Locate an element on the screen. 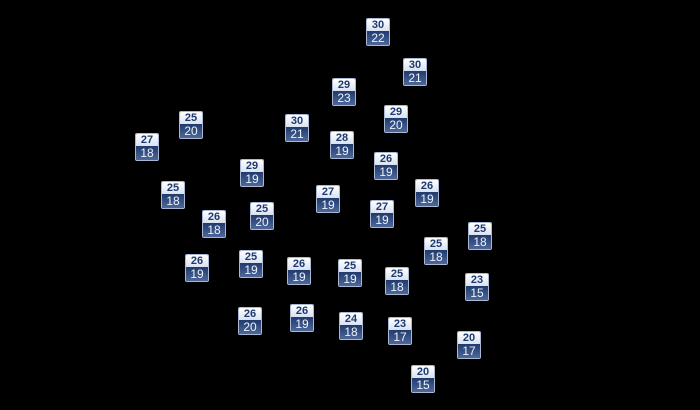 This screenshot has height=410, width=700. temp-marker: 27 18 is located at coordinates (147, 147).